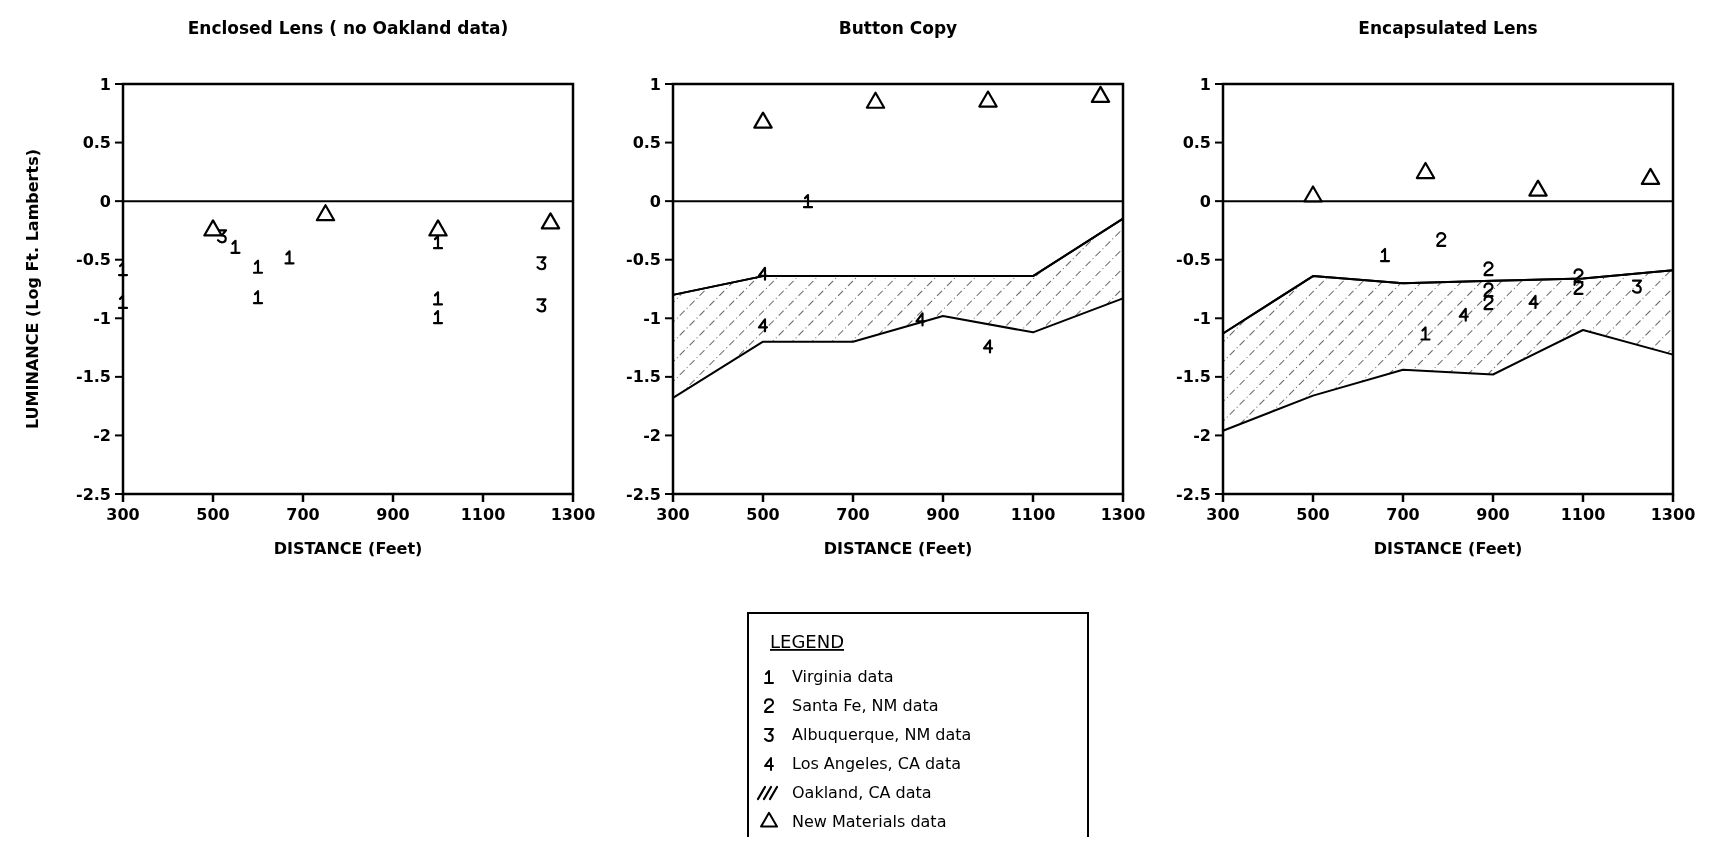 This screenshot has height=845, width=1715. What do you see at coordinates (807, 641) in the screenshot?
I see `legend-title: LEGEND` at bounding box center [807, 641].